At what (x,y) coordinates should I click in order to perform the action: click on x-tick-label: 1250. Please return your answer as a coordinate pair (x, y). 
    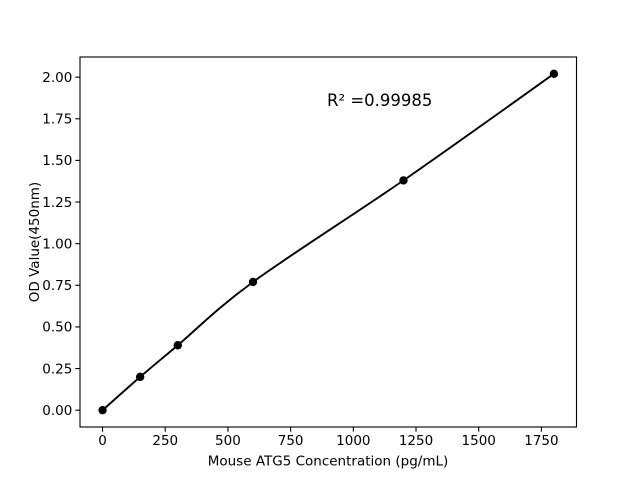
    Looking at the image, I should click on (416, 441).